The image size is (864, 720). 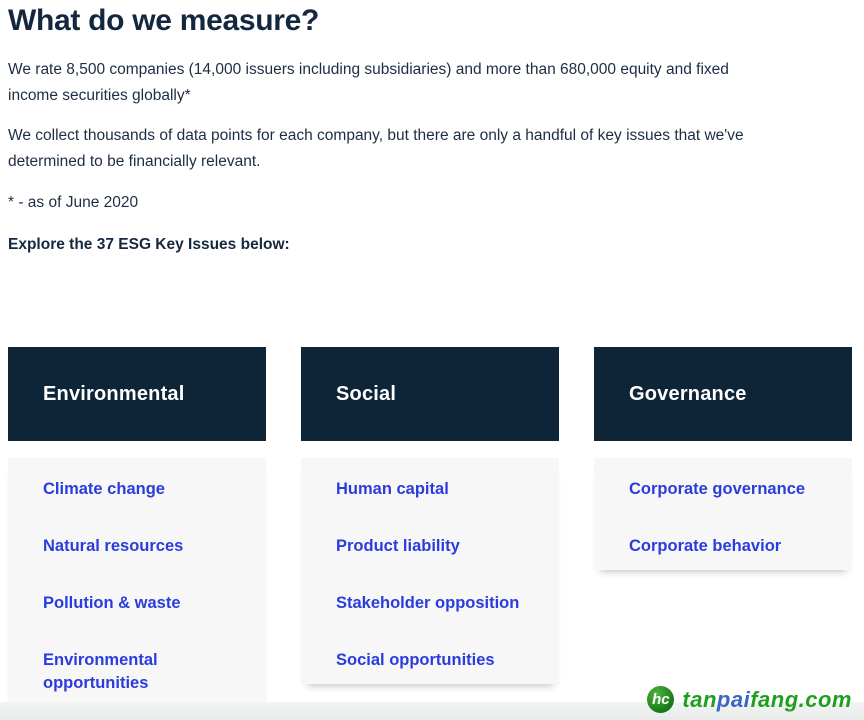 What do you see at coordinates (699, 699) in the screenshot?
I see `watermark-text-part-1: tan` at bounding box center [699, 699].